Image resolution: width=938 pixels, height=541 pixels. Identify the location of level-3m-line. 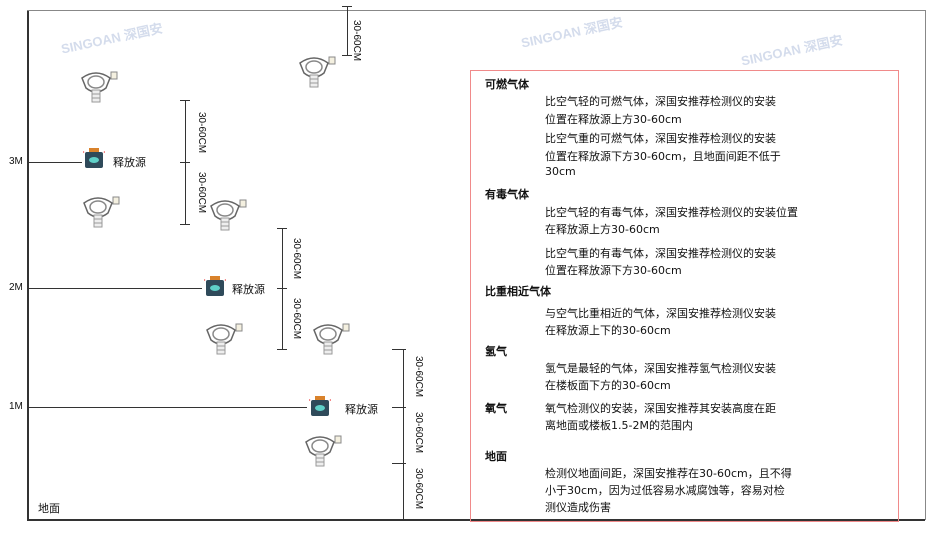
(54, 162).